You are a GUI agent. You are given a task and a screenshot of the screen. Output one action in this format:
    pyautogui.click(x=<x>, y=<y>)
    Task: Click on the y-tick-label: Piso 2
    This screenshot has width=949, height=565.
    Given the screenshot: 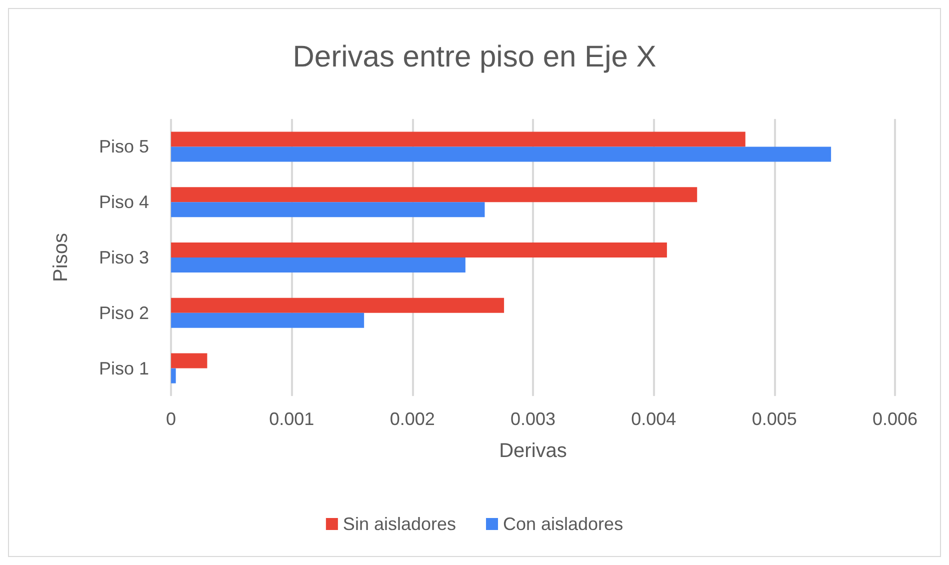 What is the action you would take?
    pyautogui.click(x=123, y=312)
    